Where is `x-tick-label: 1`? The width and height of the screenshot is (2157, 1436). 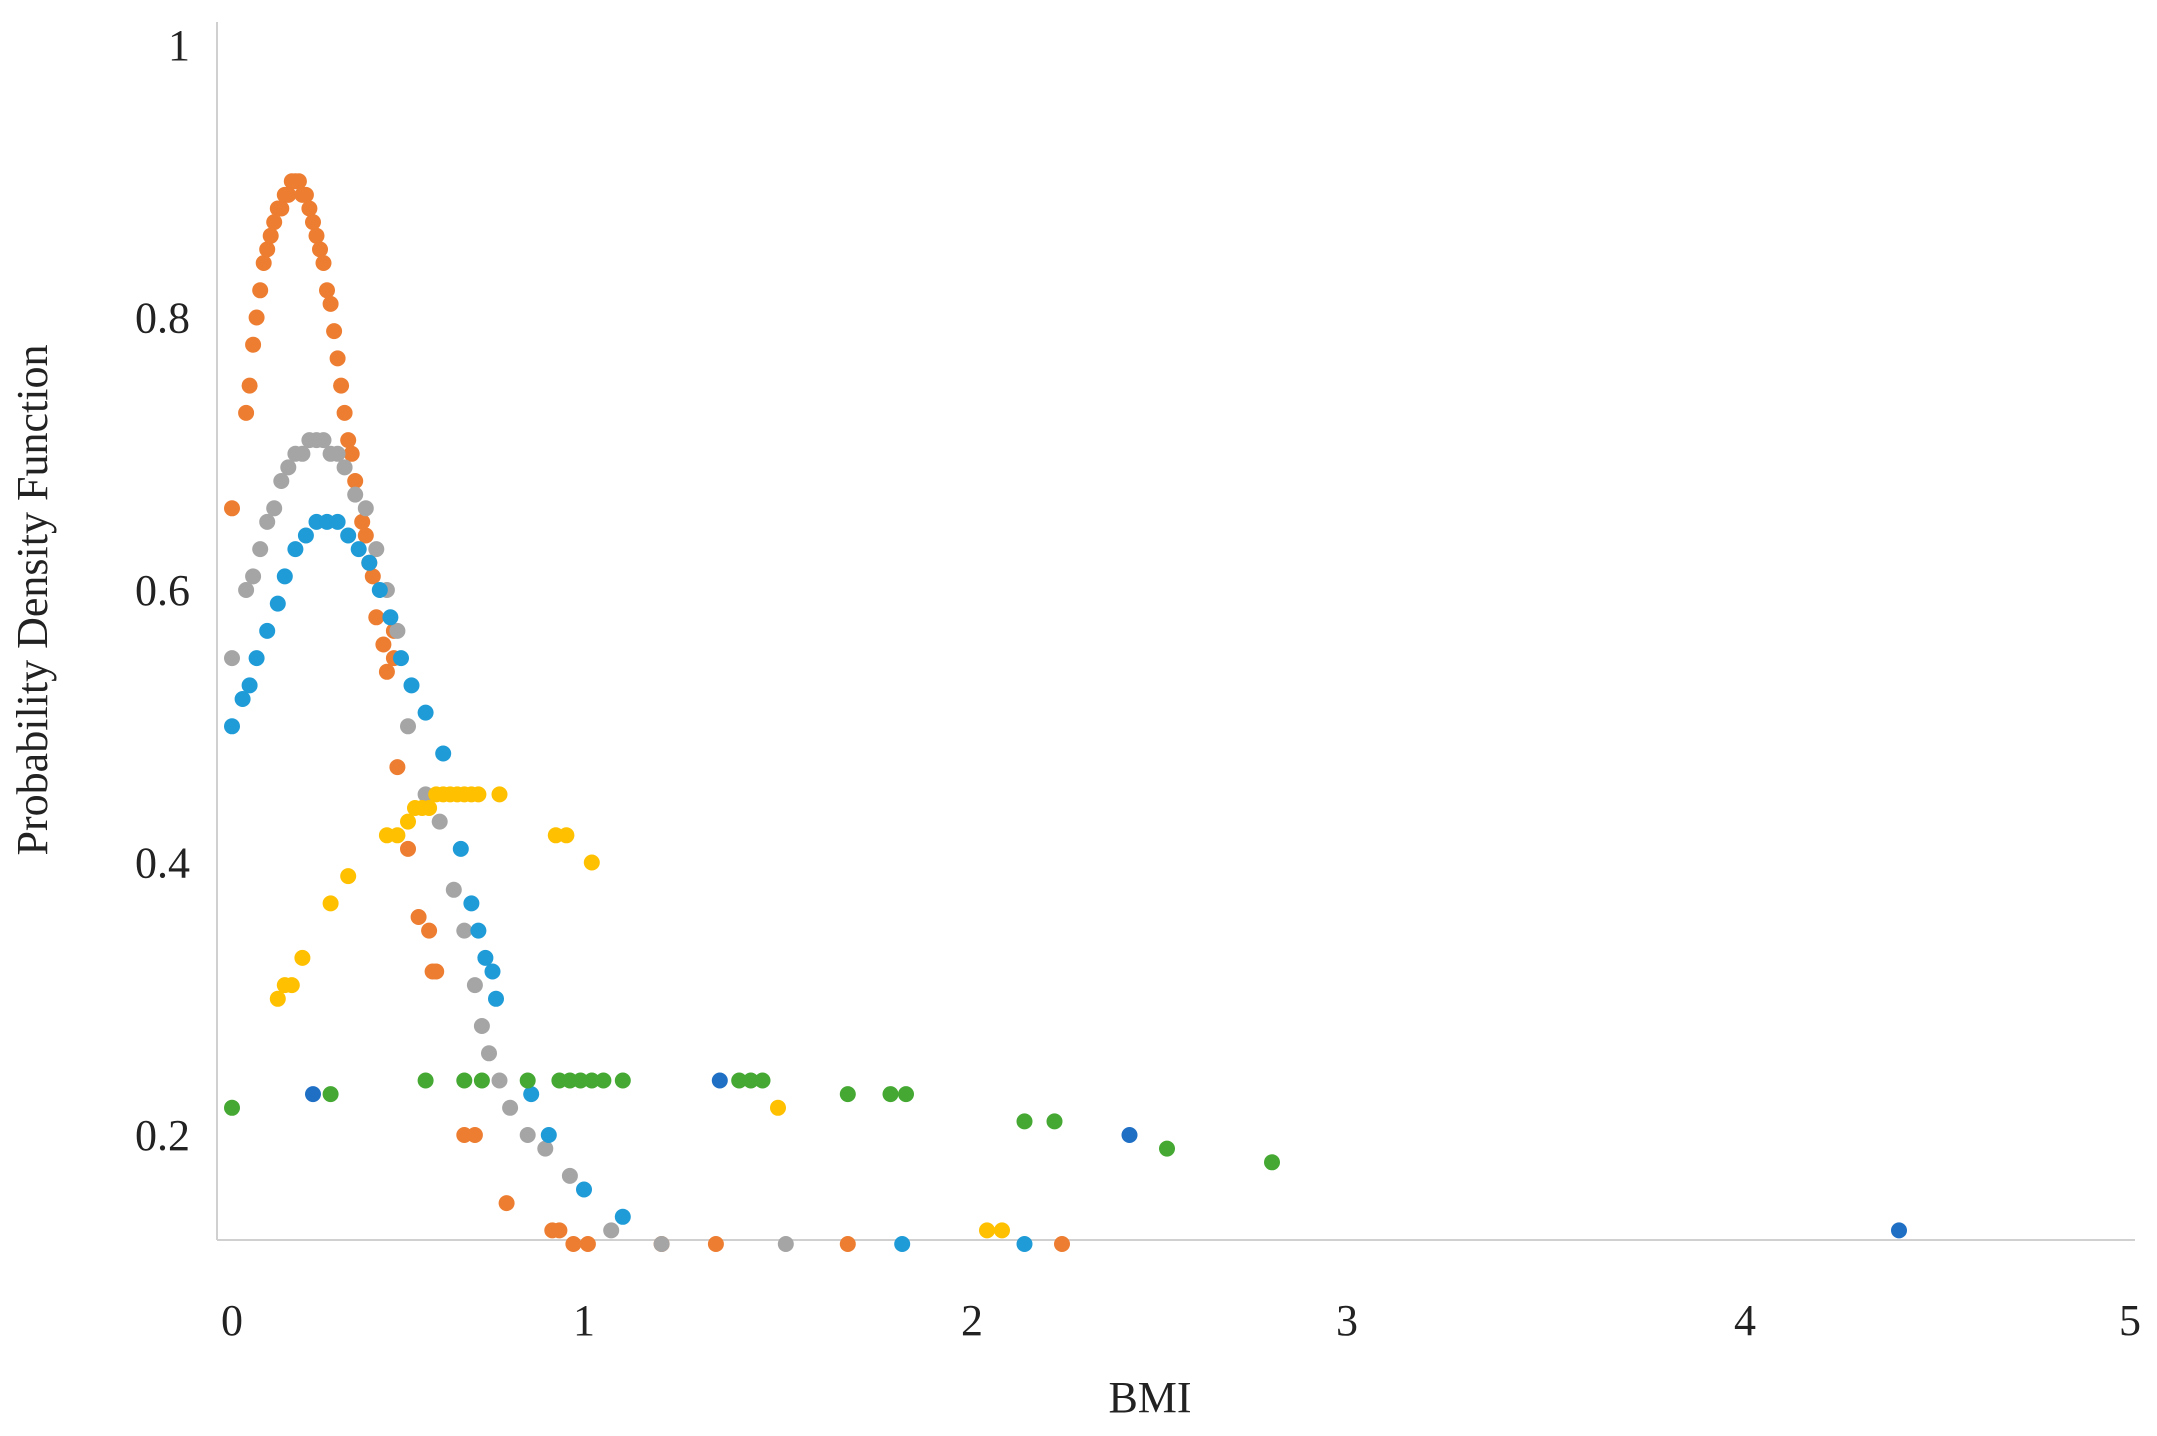
x-tick-label: 1 is located at coordinates (584, 1320).